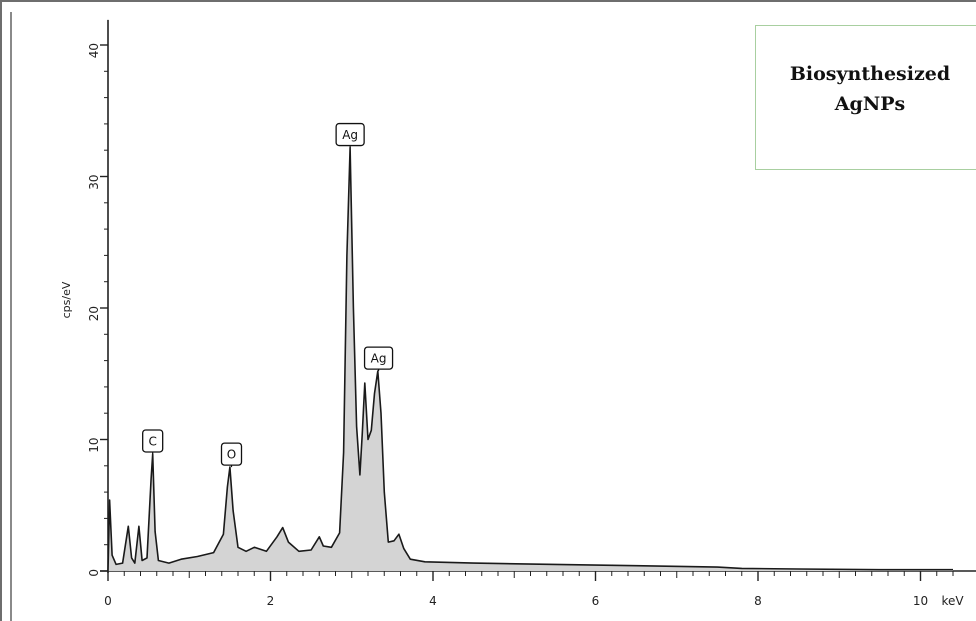  I want to click on peak-label: C, so click(153, 441).